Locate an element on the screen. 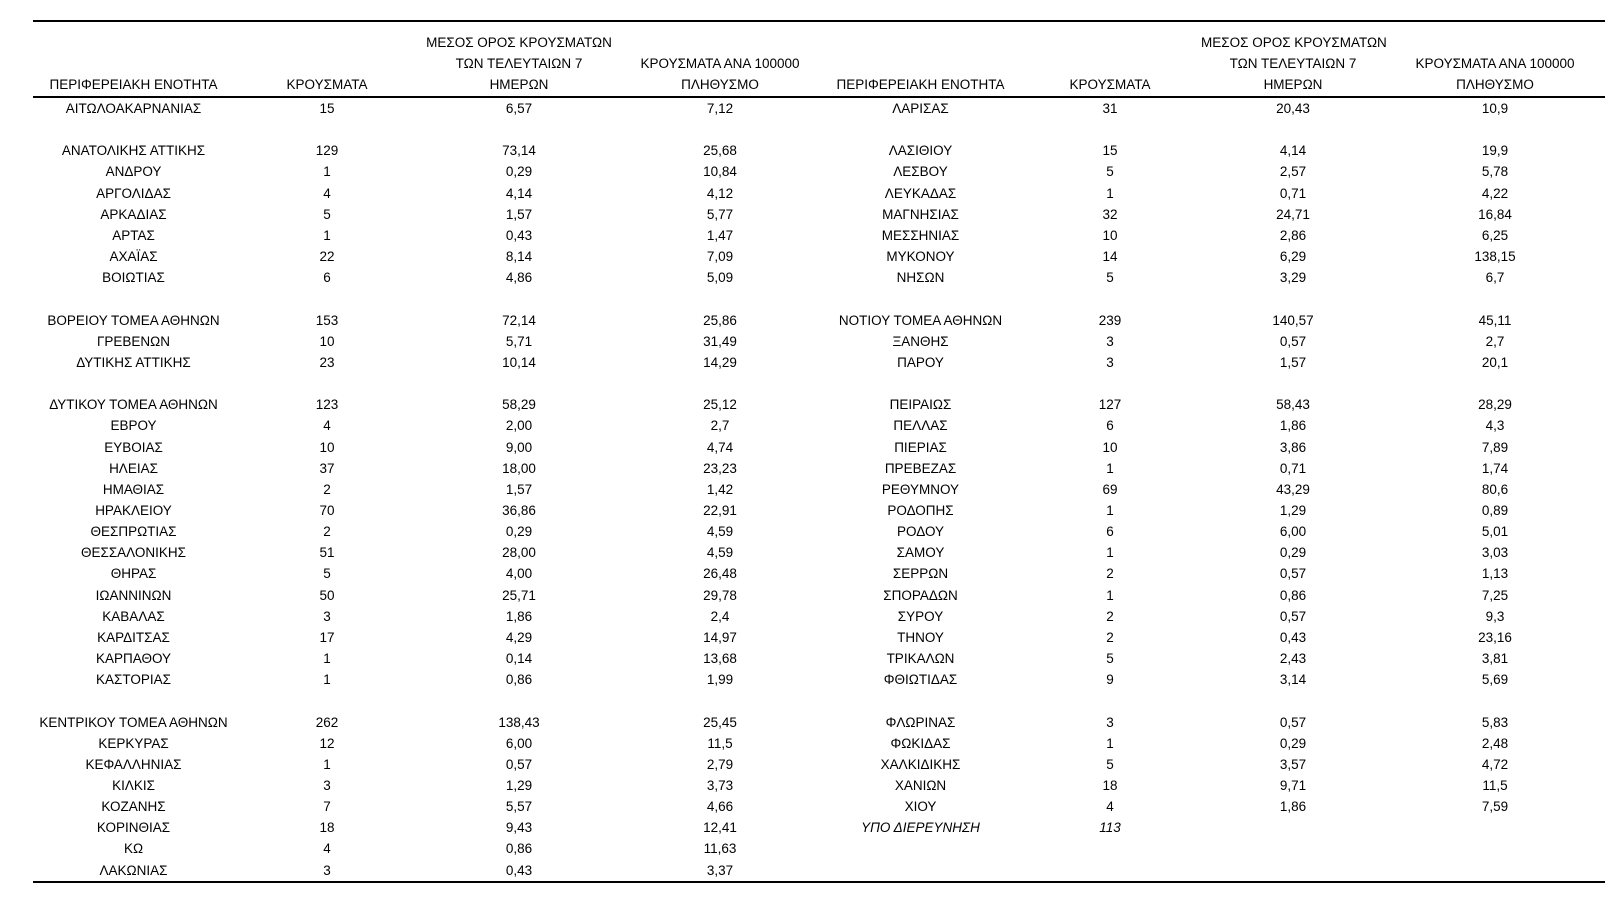  avg7-cell-left: 4,14 is located at coordinates (519, 193).